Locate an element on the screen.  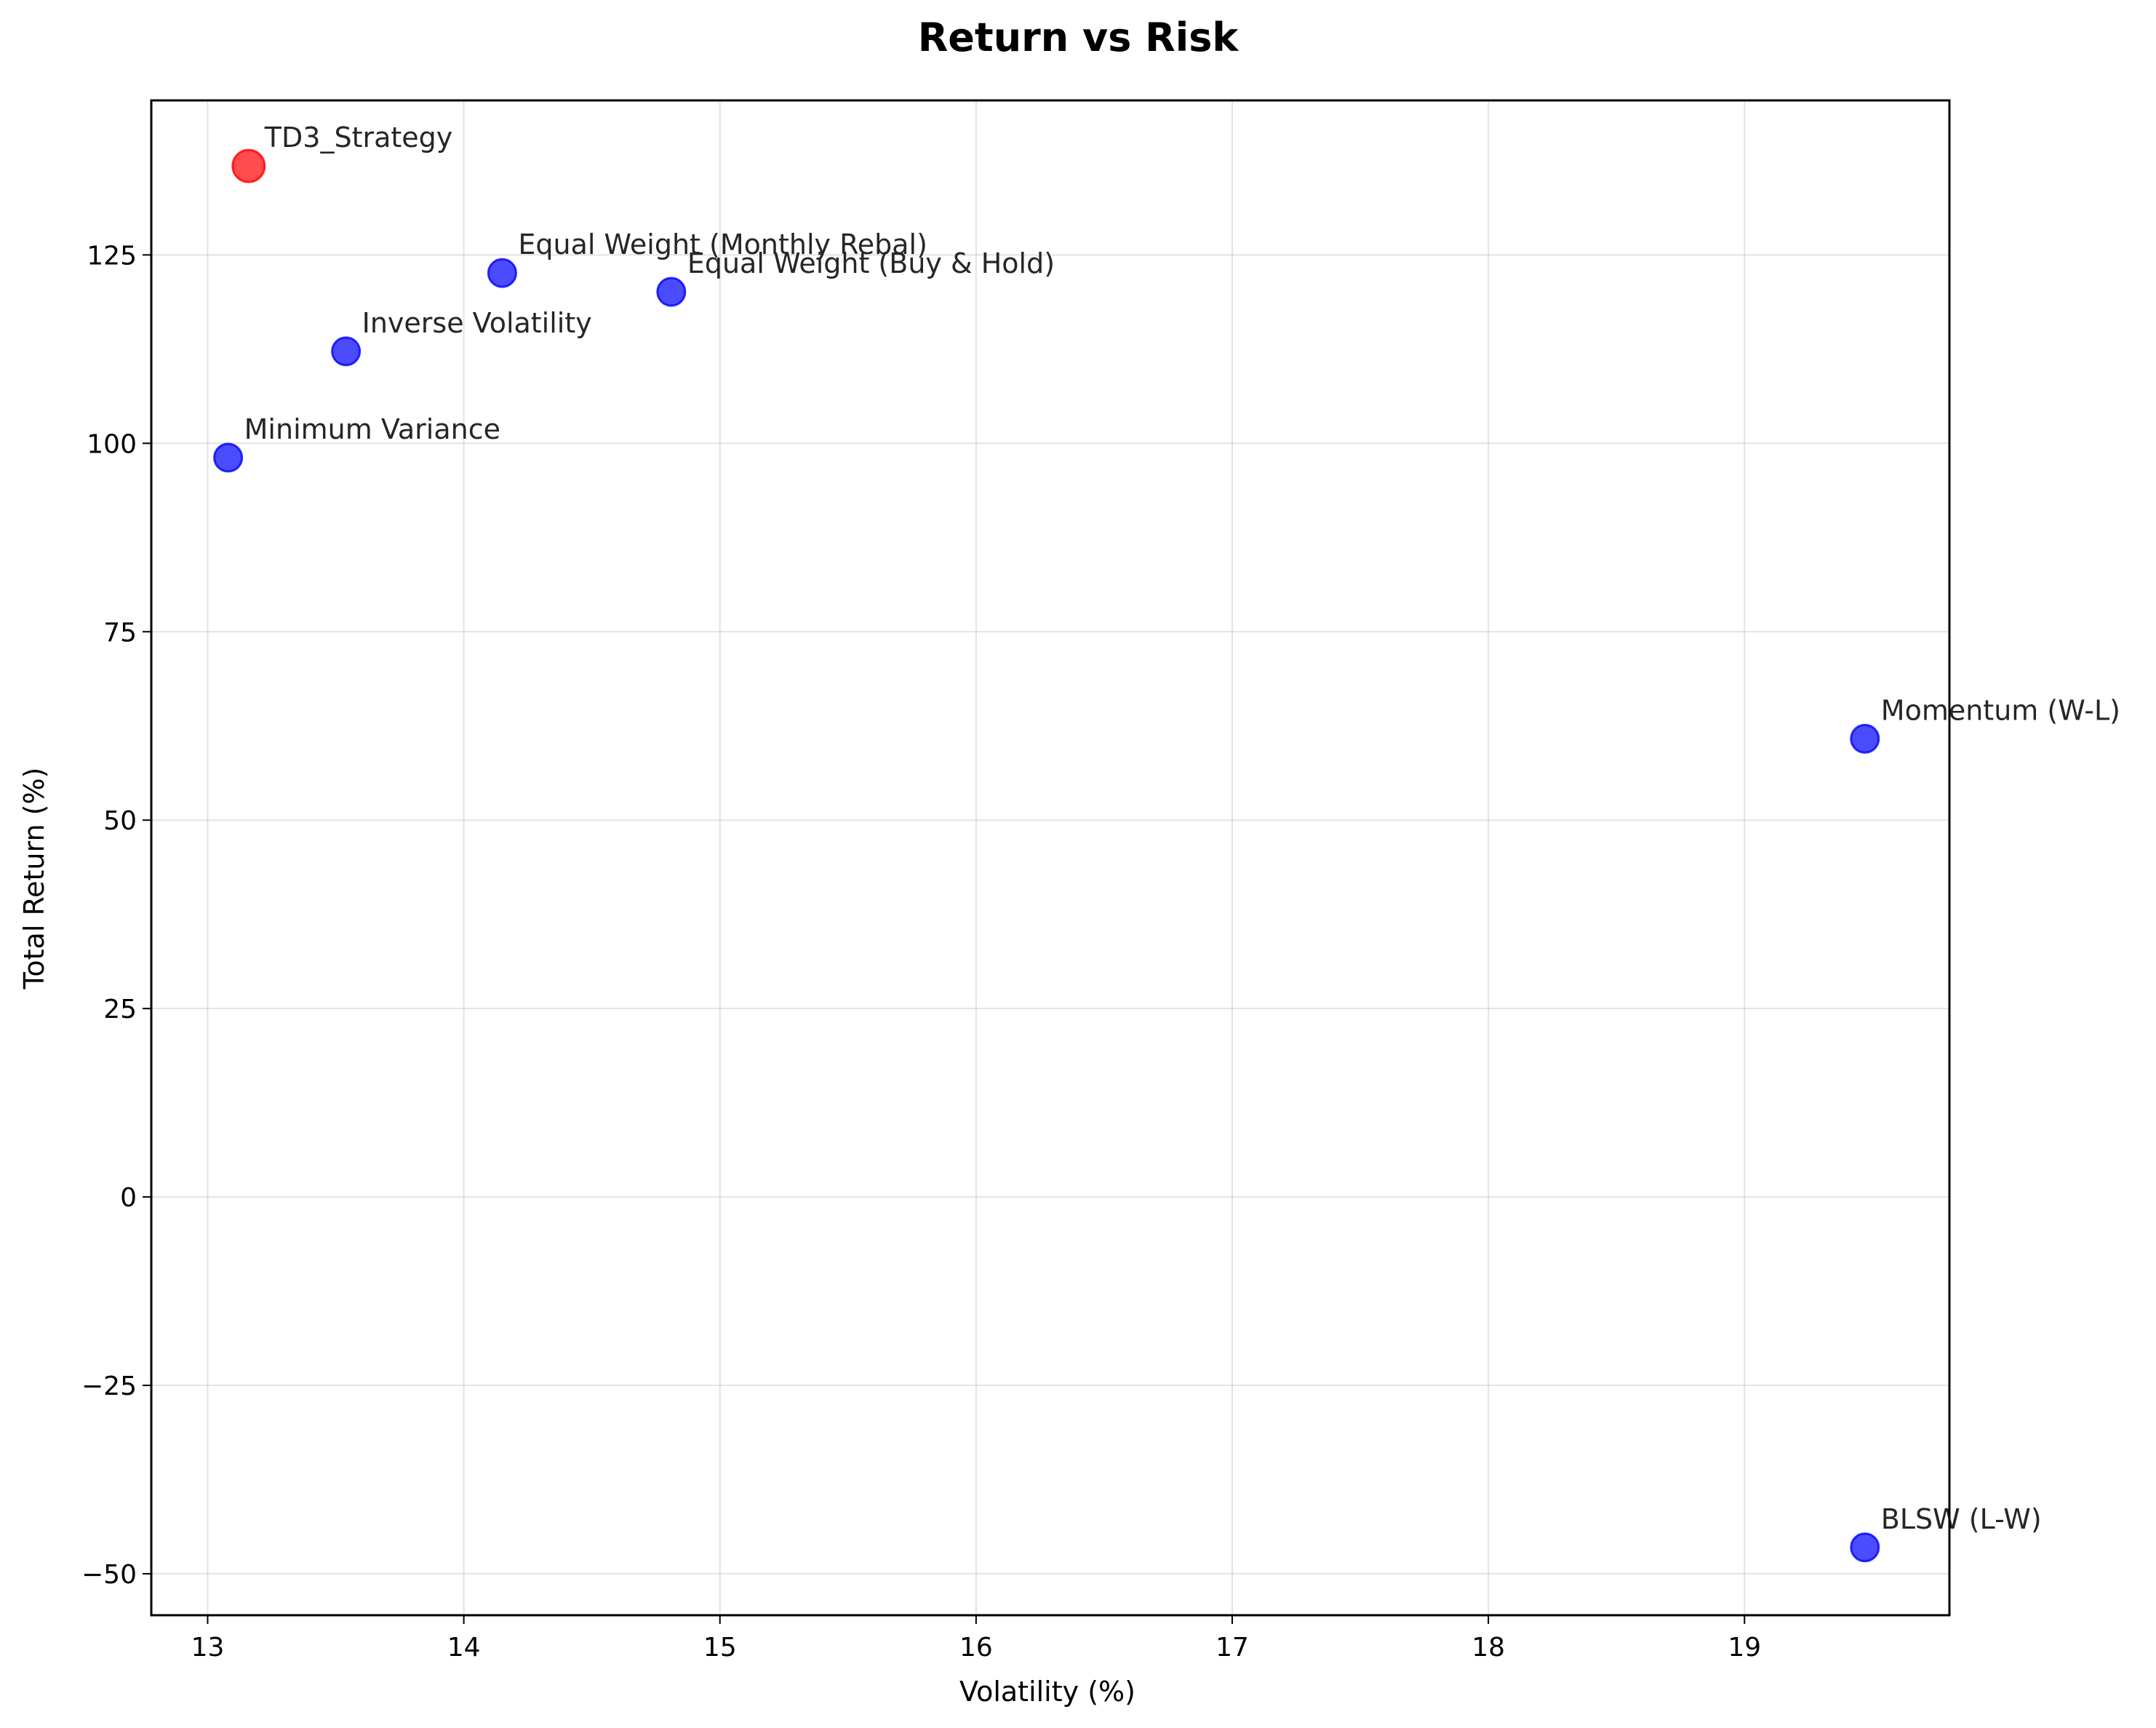
y-tick-label: −50 is located at coordinates (109, 1575).